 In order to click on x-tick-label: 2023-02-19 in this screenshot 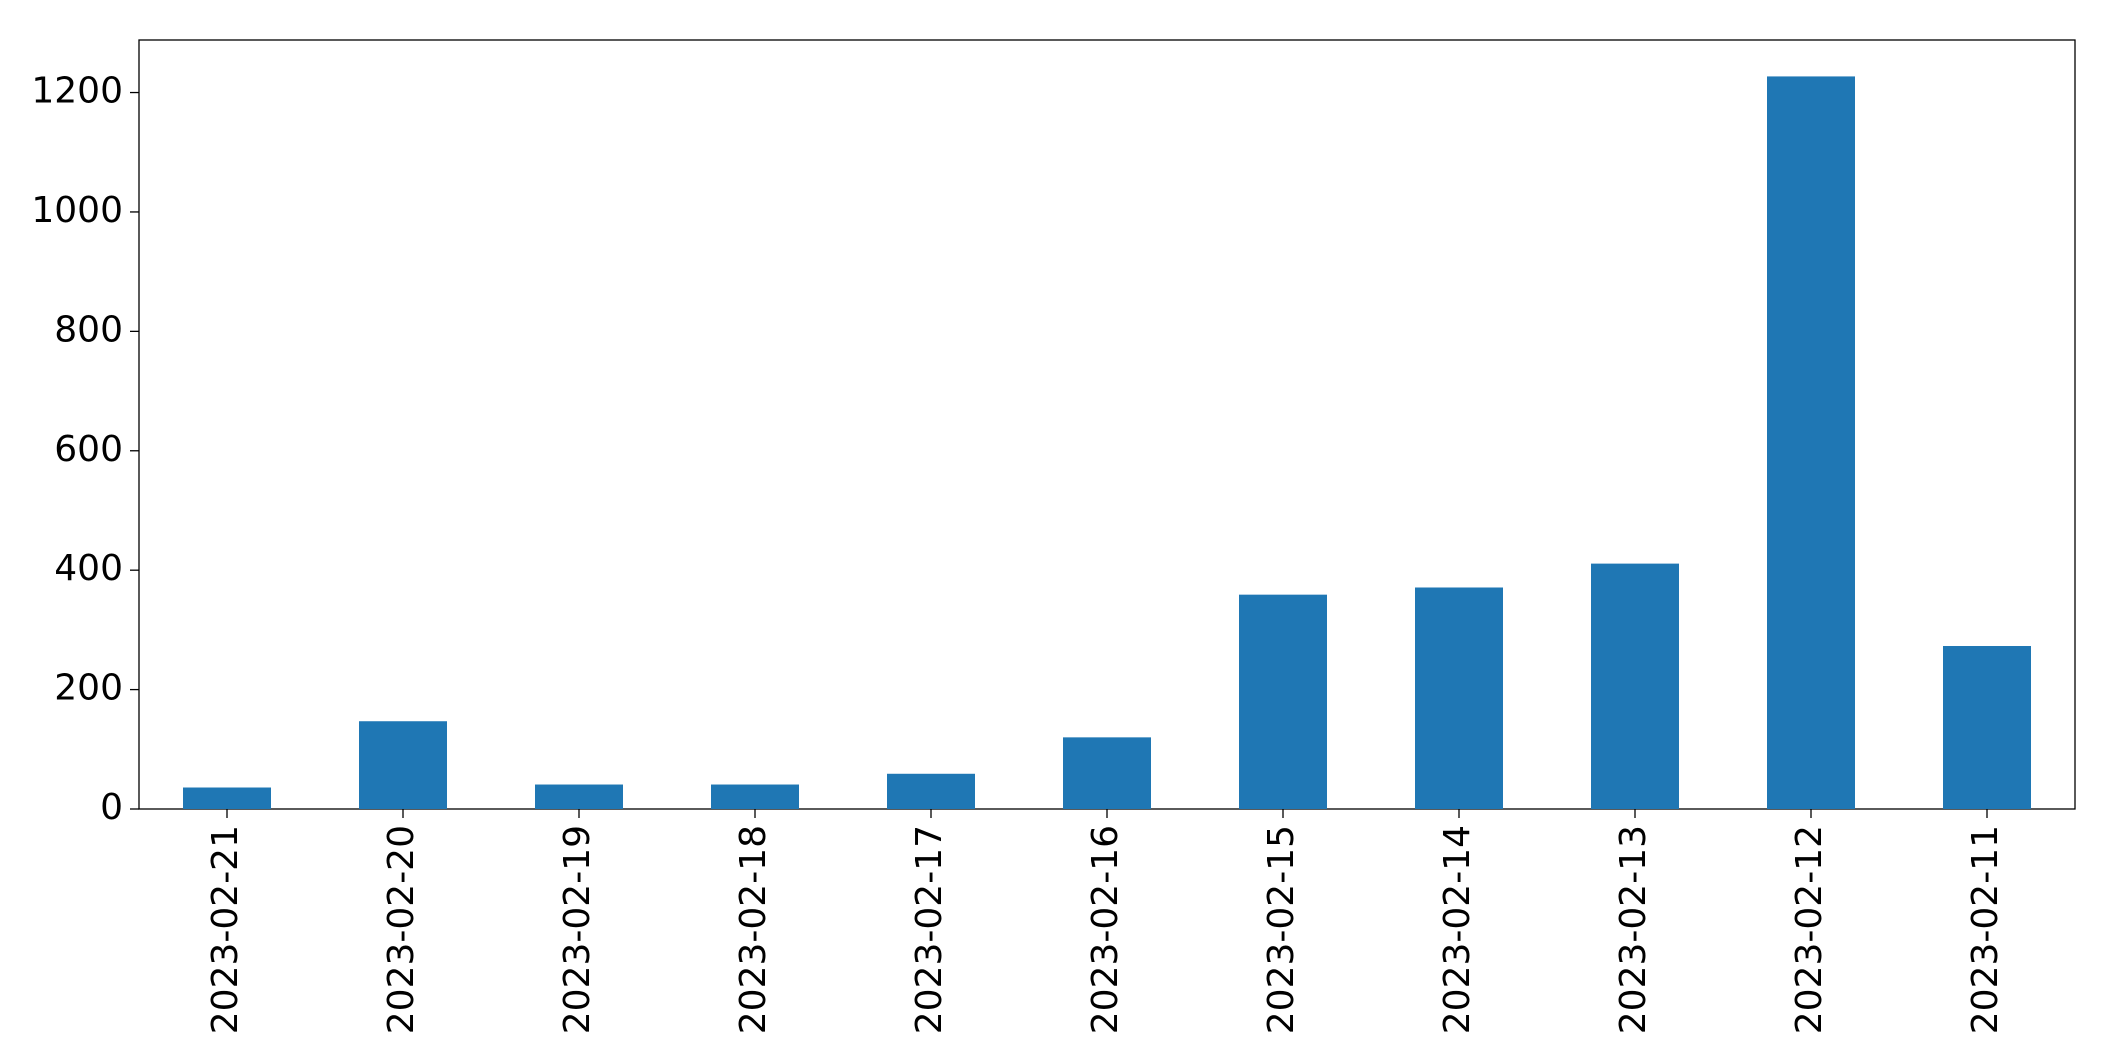, I will do `click(577, 929)`.